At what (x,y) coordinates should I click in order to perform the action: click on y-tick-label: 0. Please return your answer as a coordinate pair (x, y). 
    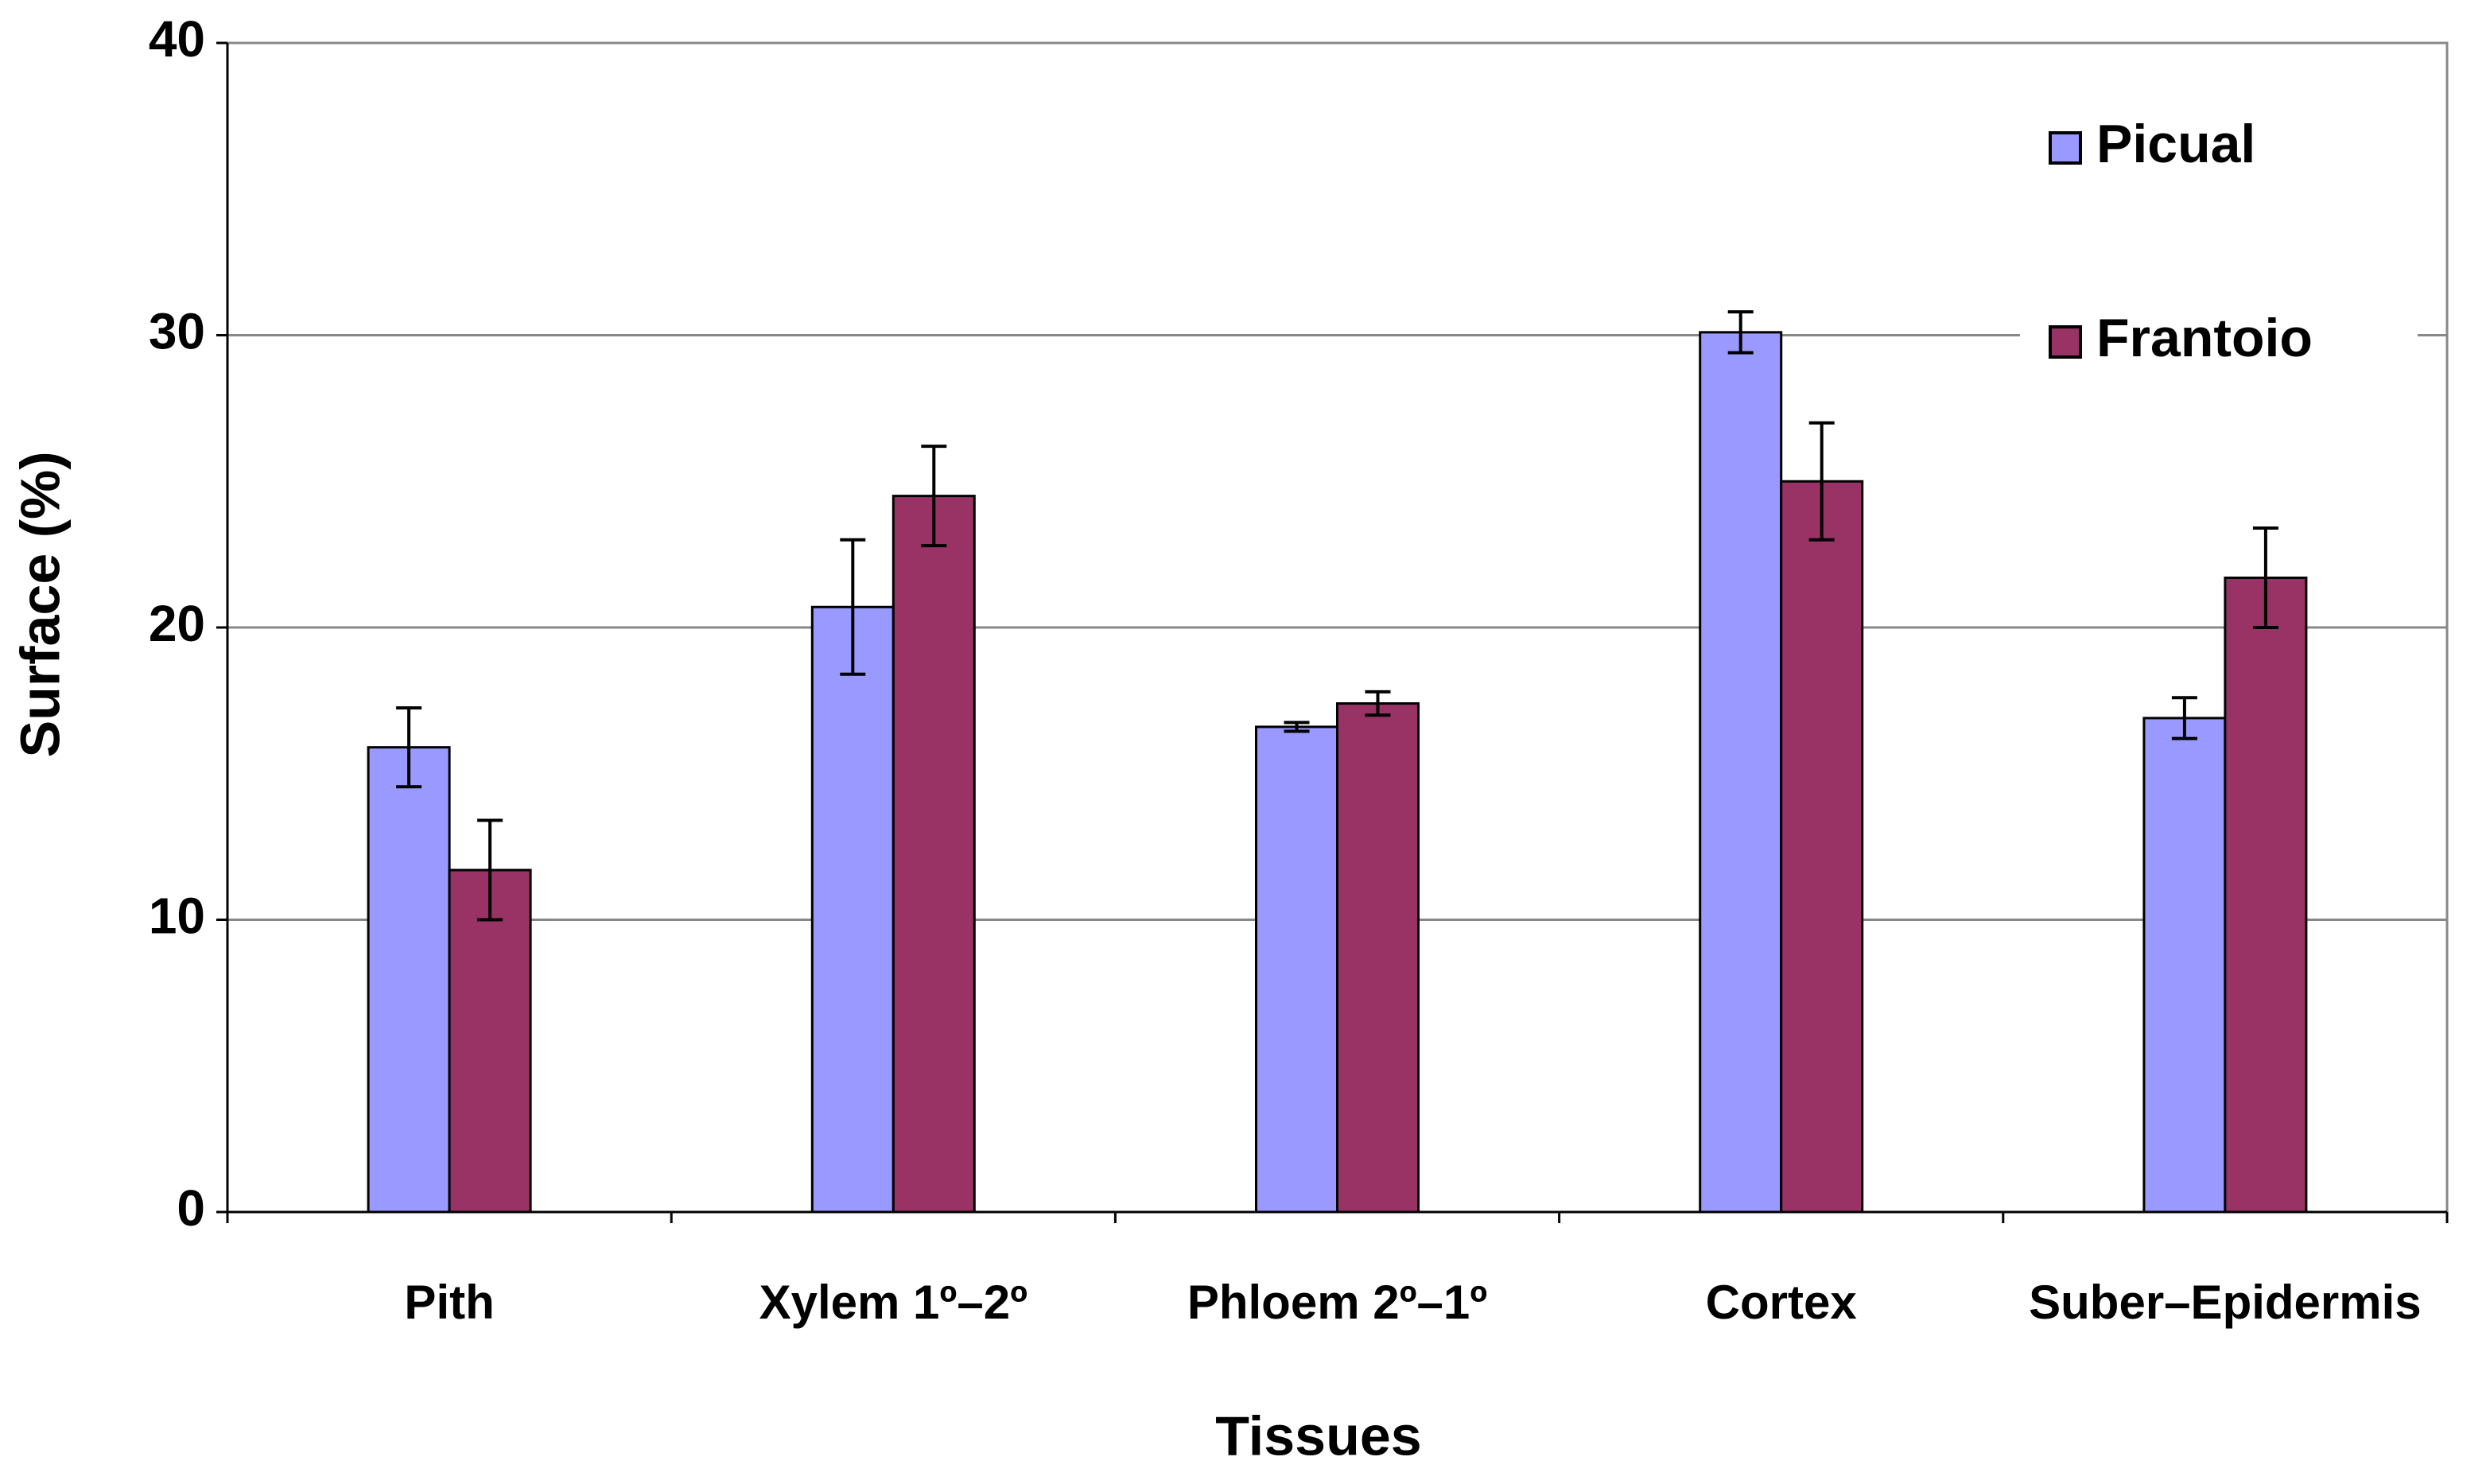
    Looking at the image, I should click on (191, 1208).